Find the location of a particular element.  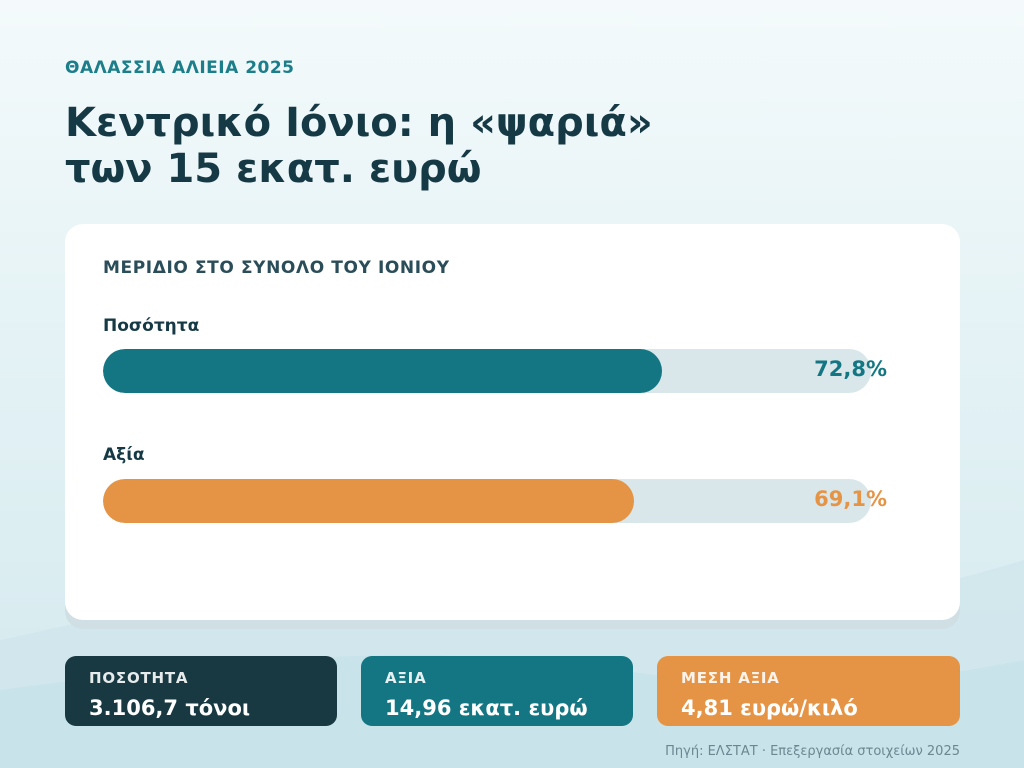

bar-track-quantity is located at coordinates (487, 371).